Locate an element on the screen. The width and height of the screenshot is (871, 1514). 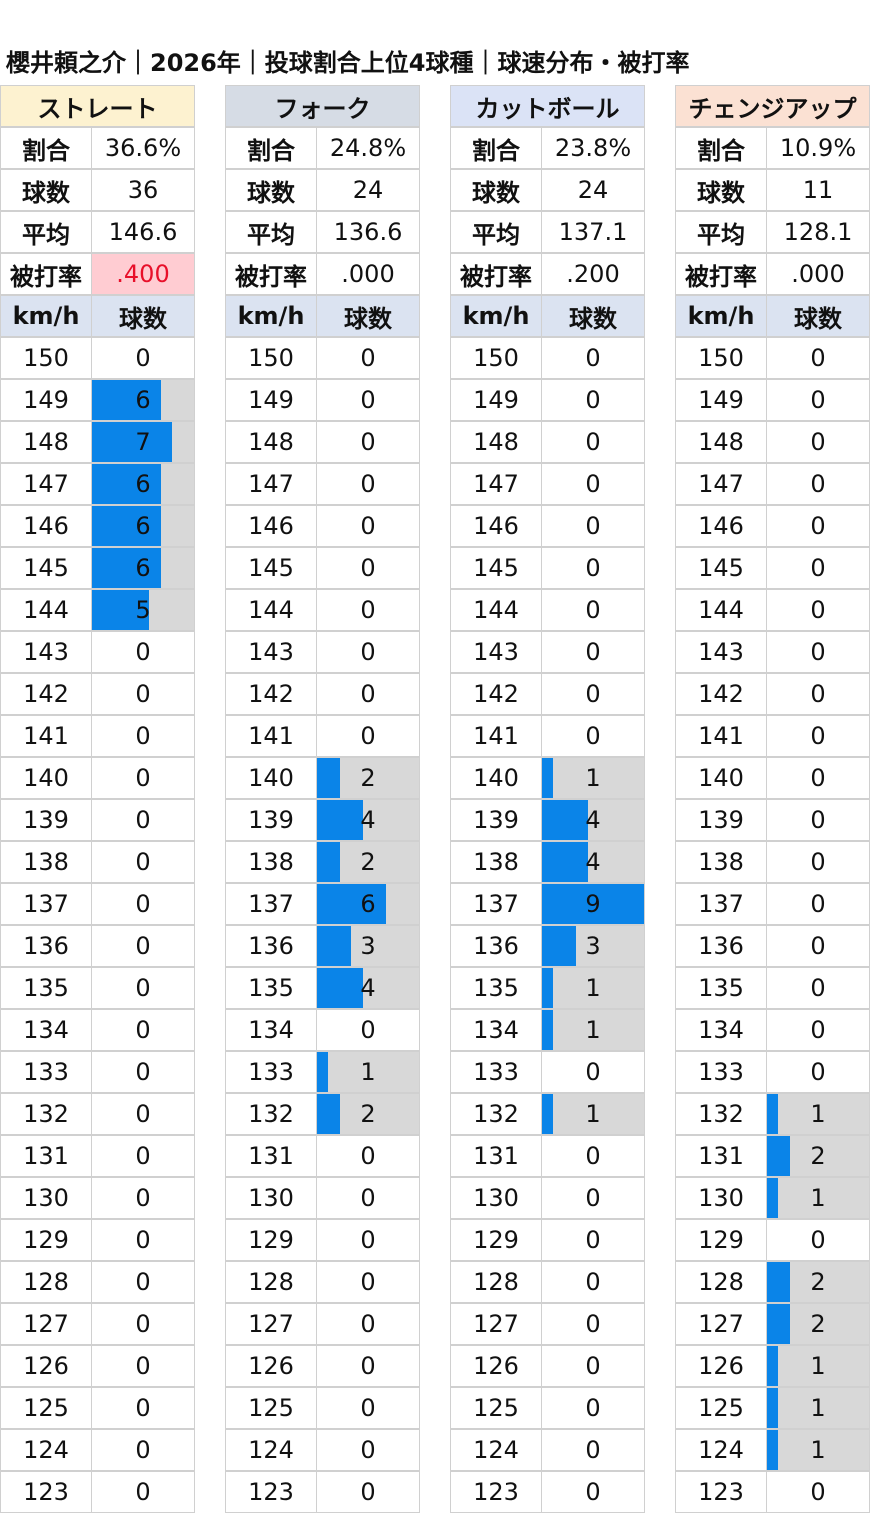
speed-label: 143 is located at coordinates (721, 652).